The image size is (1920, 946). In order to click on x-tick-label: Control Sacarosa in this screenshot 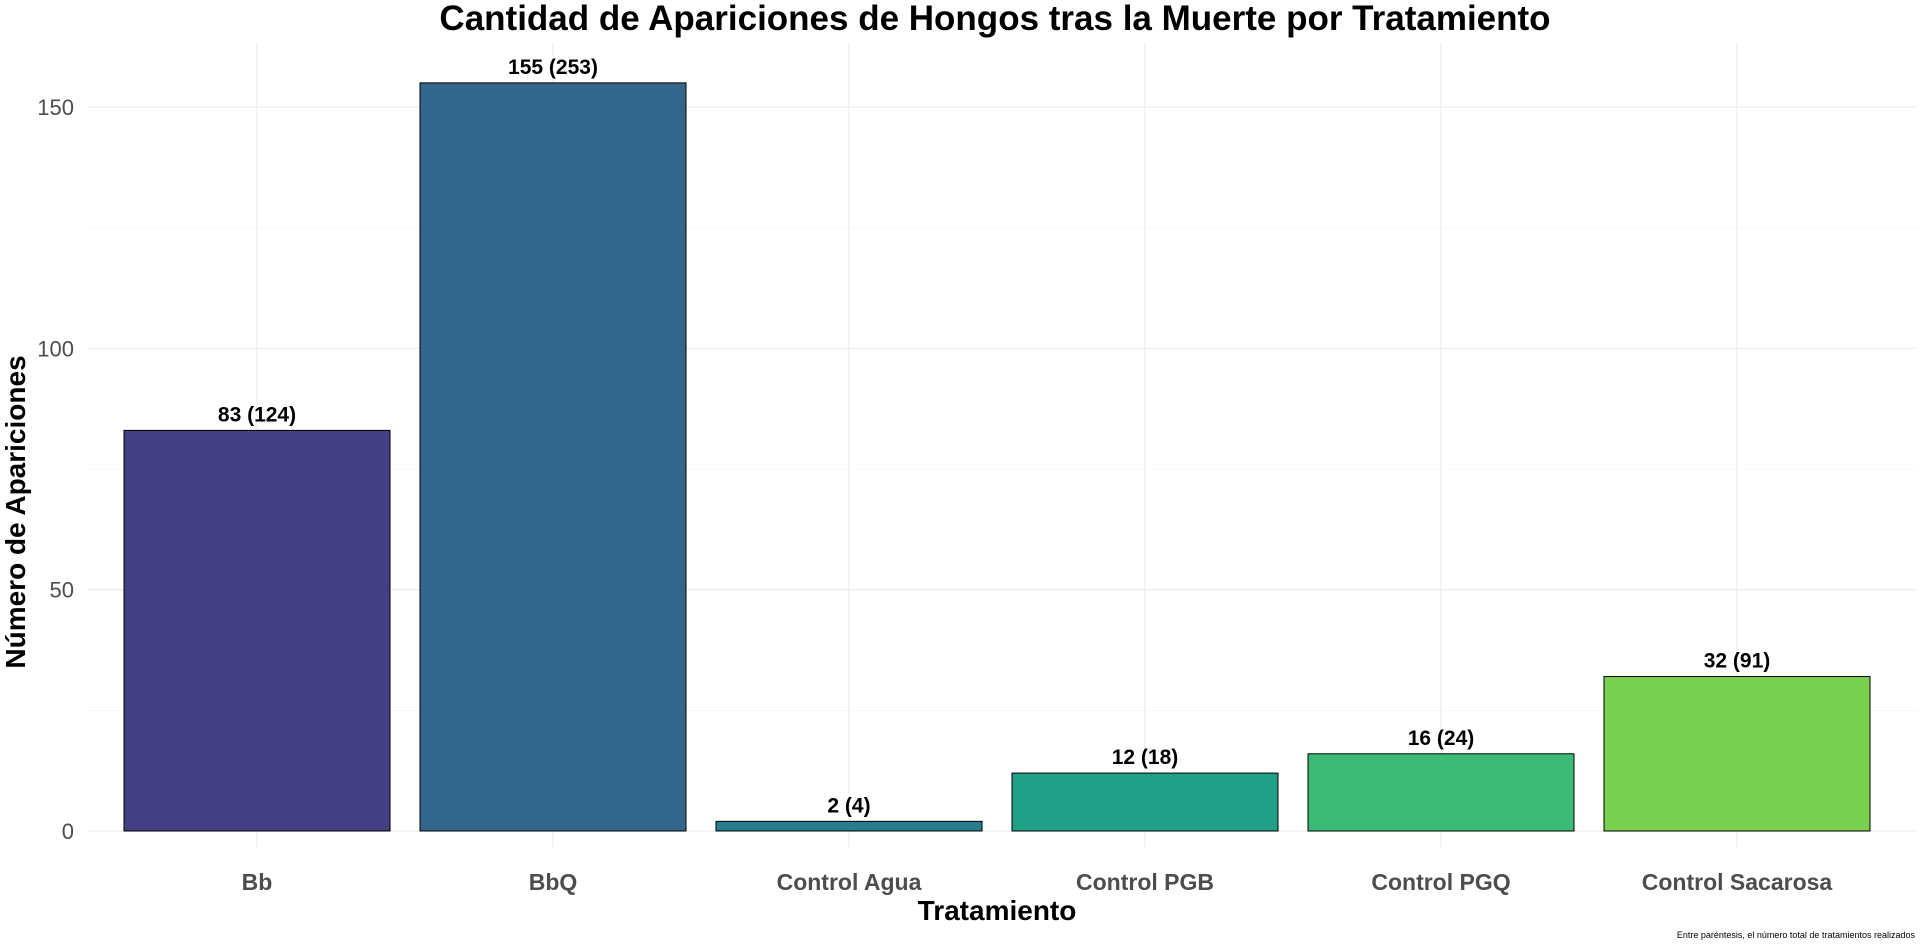, I will do `click(1737, 882)`.